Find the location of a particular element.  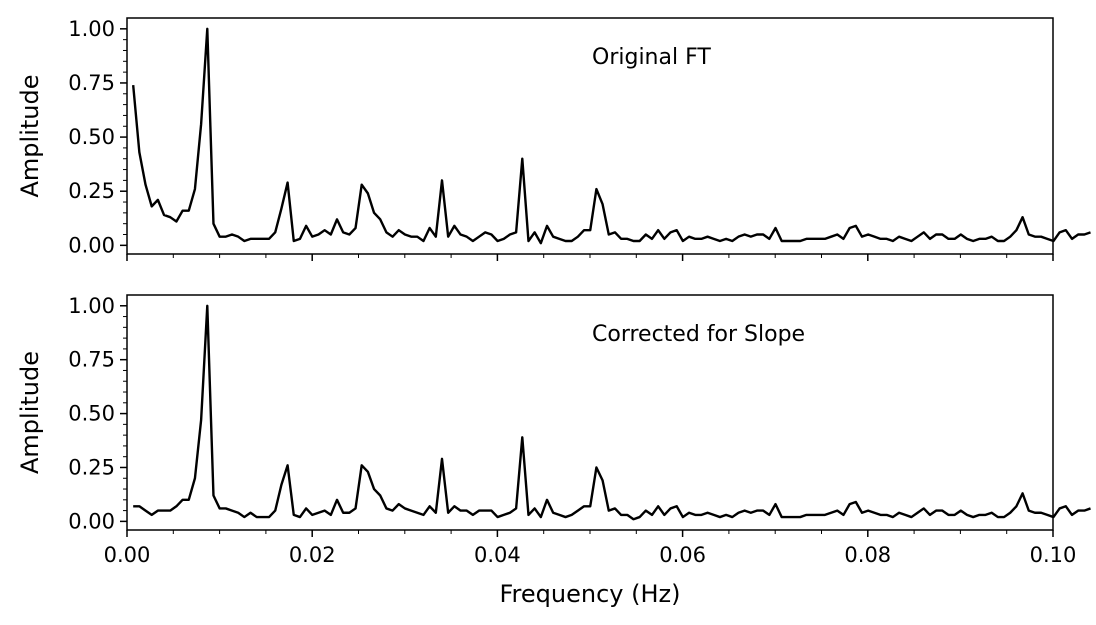

panel-annotation: Corrected for Slope is located at coordinates (698, 334).